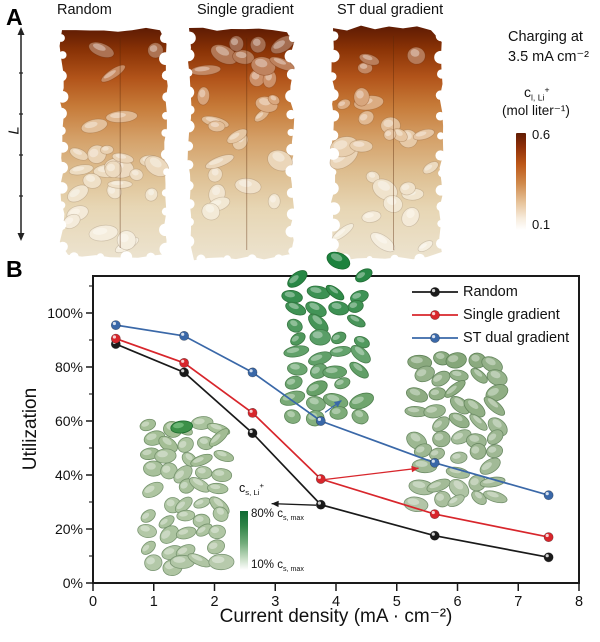 This screenshot has height=642, width=600. I want to click on svg-text: 6, so click(457, 602).